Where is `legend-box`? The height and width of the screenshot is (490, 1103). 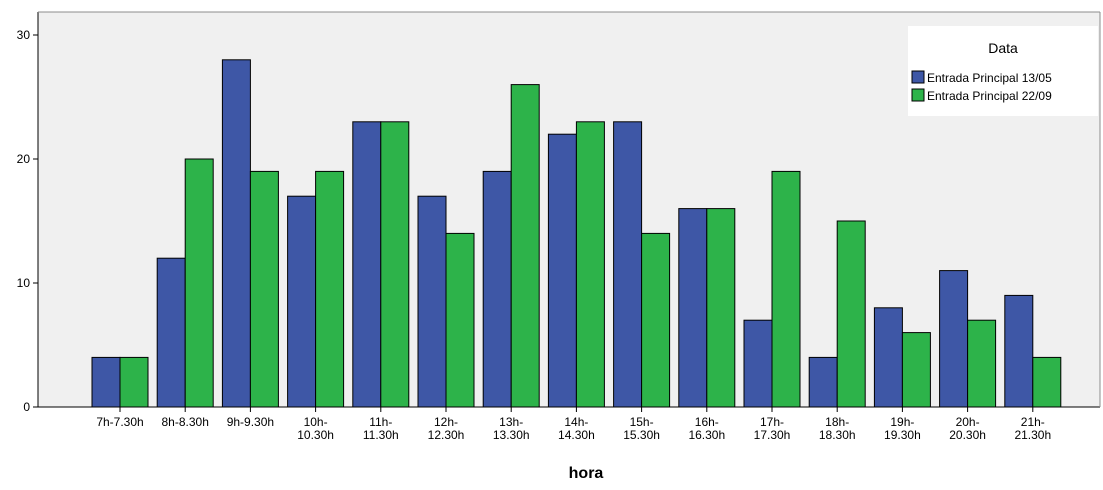
legend-box is located at coordinates (1003, 71).